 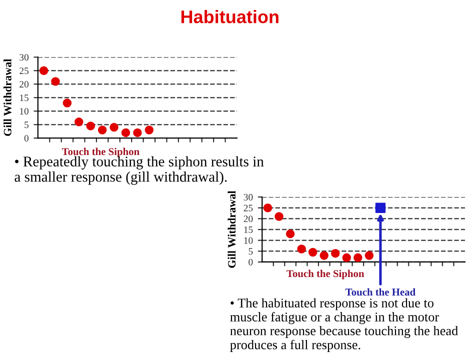 I want to click on chart-title: Habituation, so click(x=229, y=17).